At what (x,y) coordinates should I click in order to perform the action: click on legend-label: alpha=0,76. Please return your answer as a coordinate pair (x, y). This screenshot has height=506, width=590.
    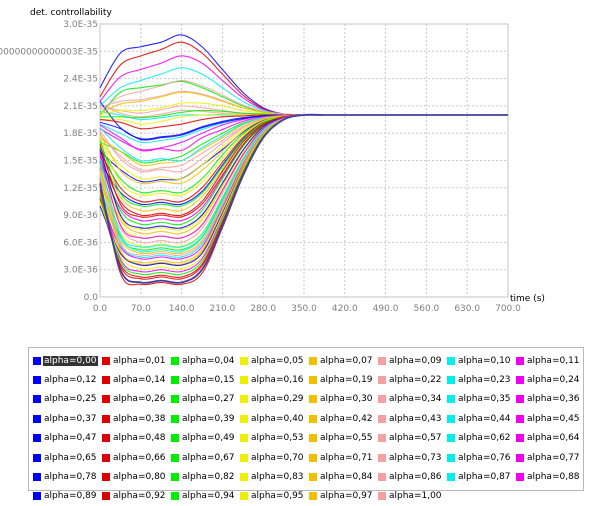
    Looking at the image, I should click on (484, 457).